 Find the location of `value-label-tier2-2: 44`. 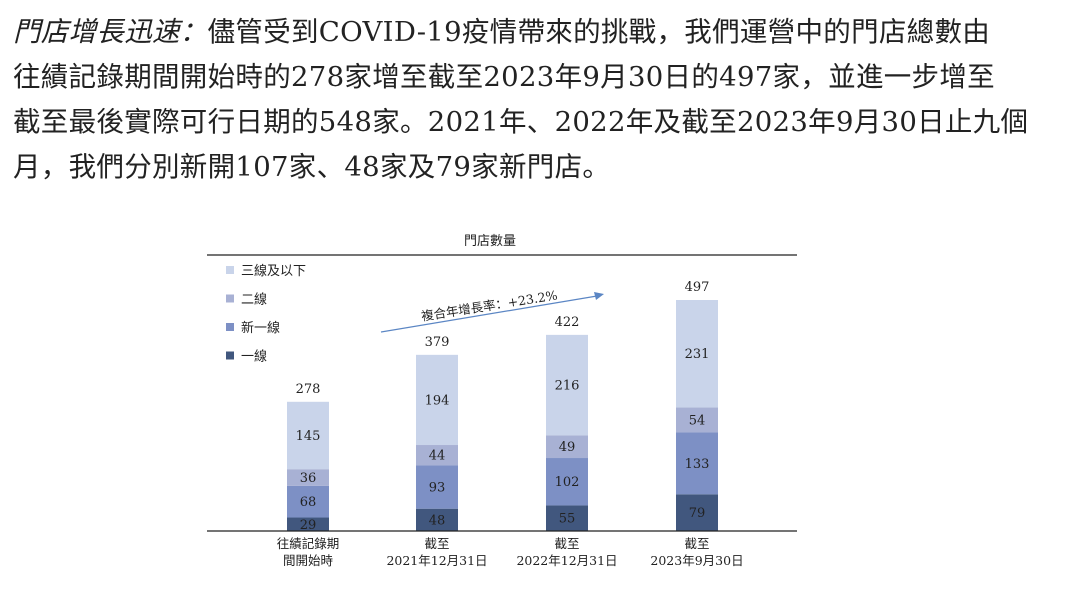

value-label-tier2-2: 44 is located at coordinates (437, 456).